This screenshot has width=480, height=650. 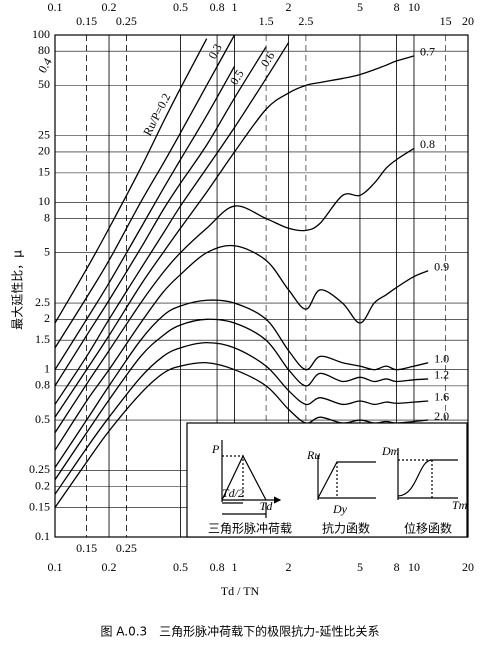 What do you see at coordinates (42, 485) in the screenshot?
I see `y-tick-label: 0.2` at bounding box center [42, 485].